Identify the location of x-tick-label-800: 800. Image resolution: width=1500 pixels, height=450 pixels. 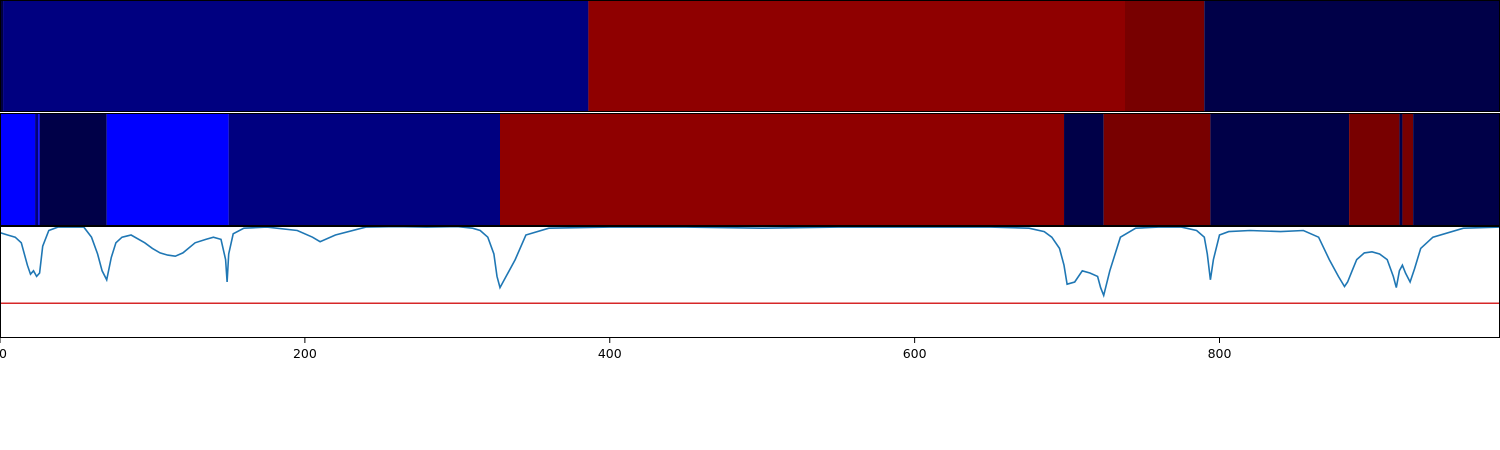
(1220, 353).